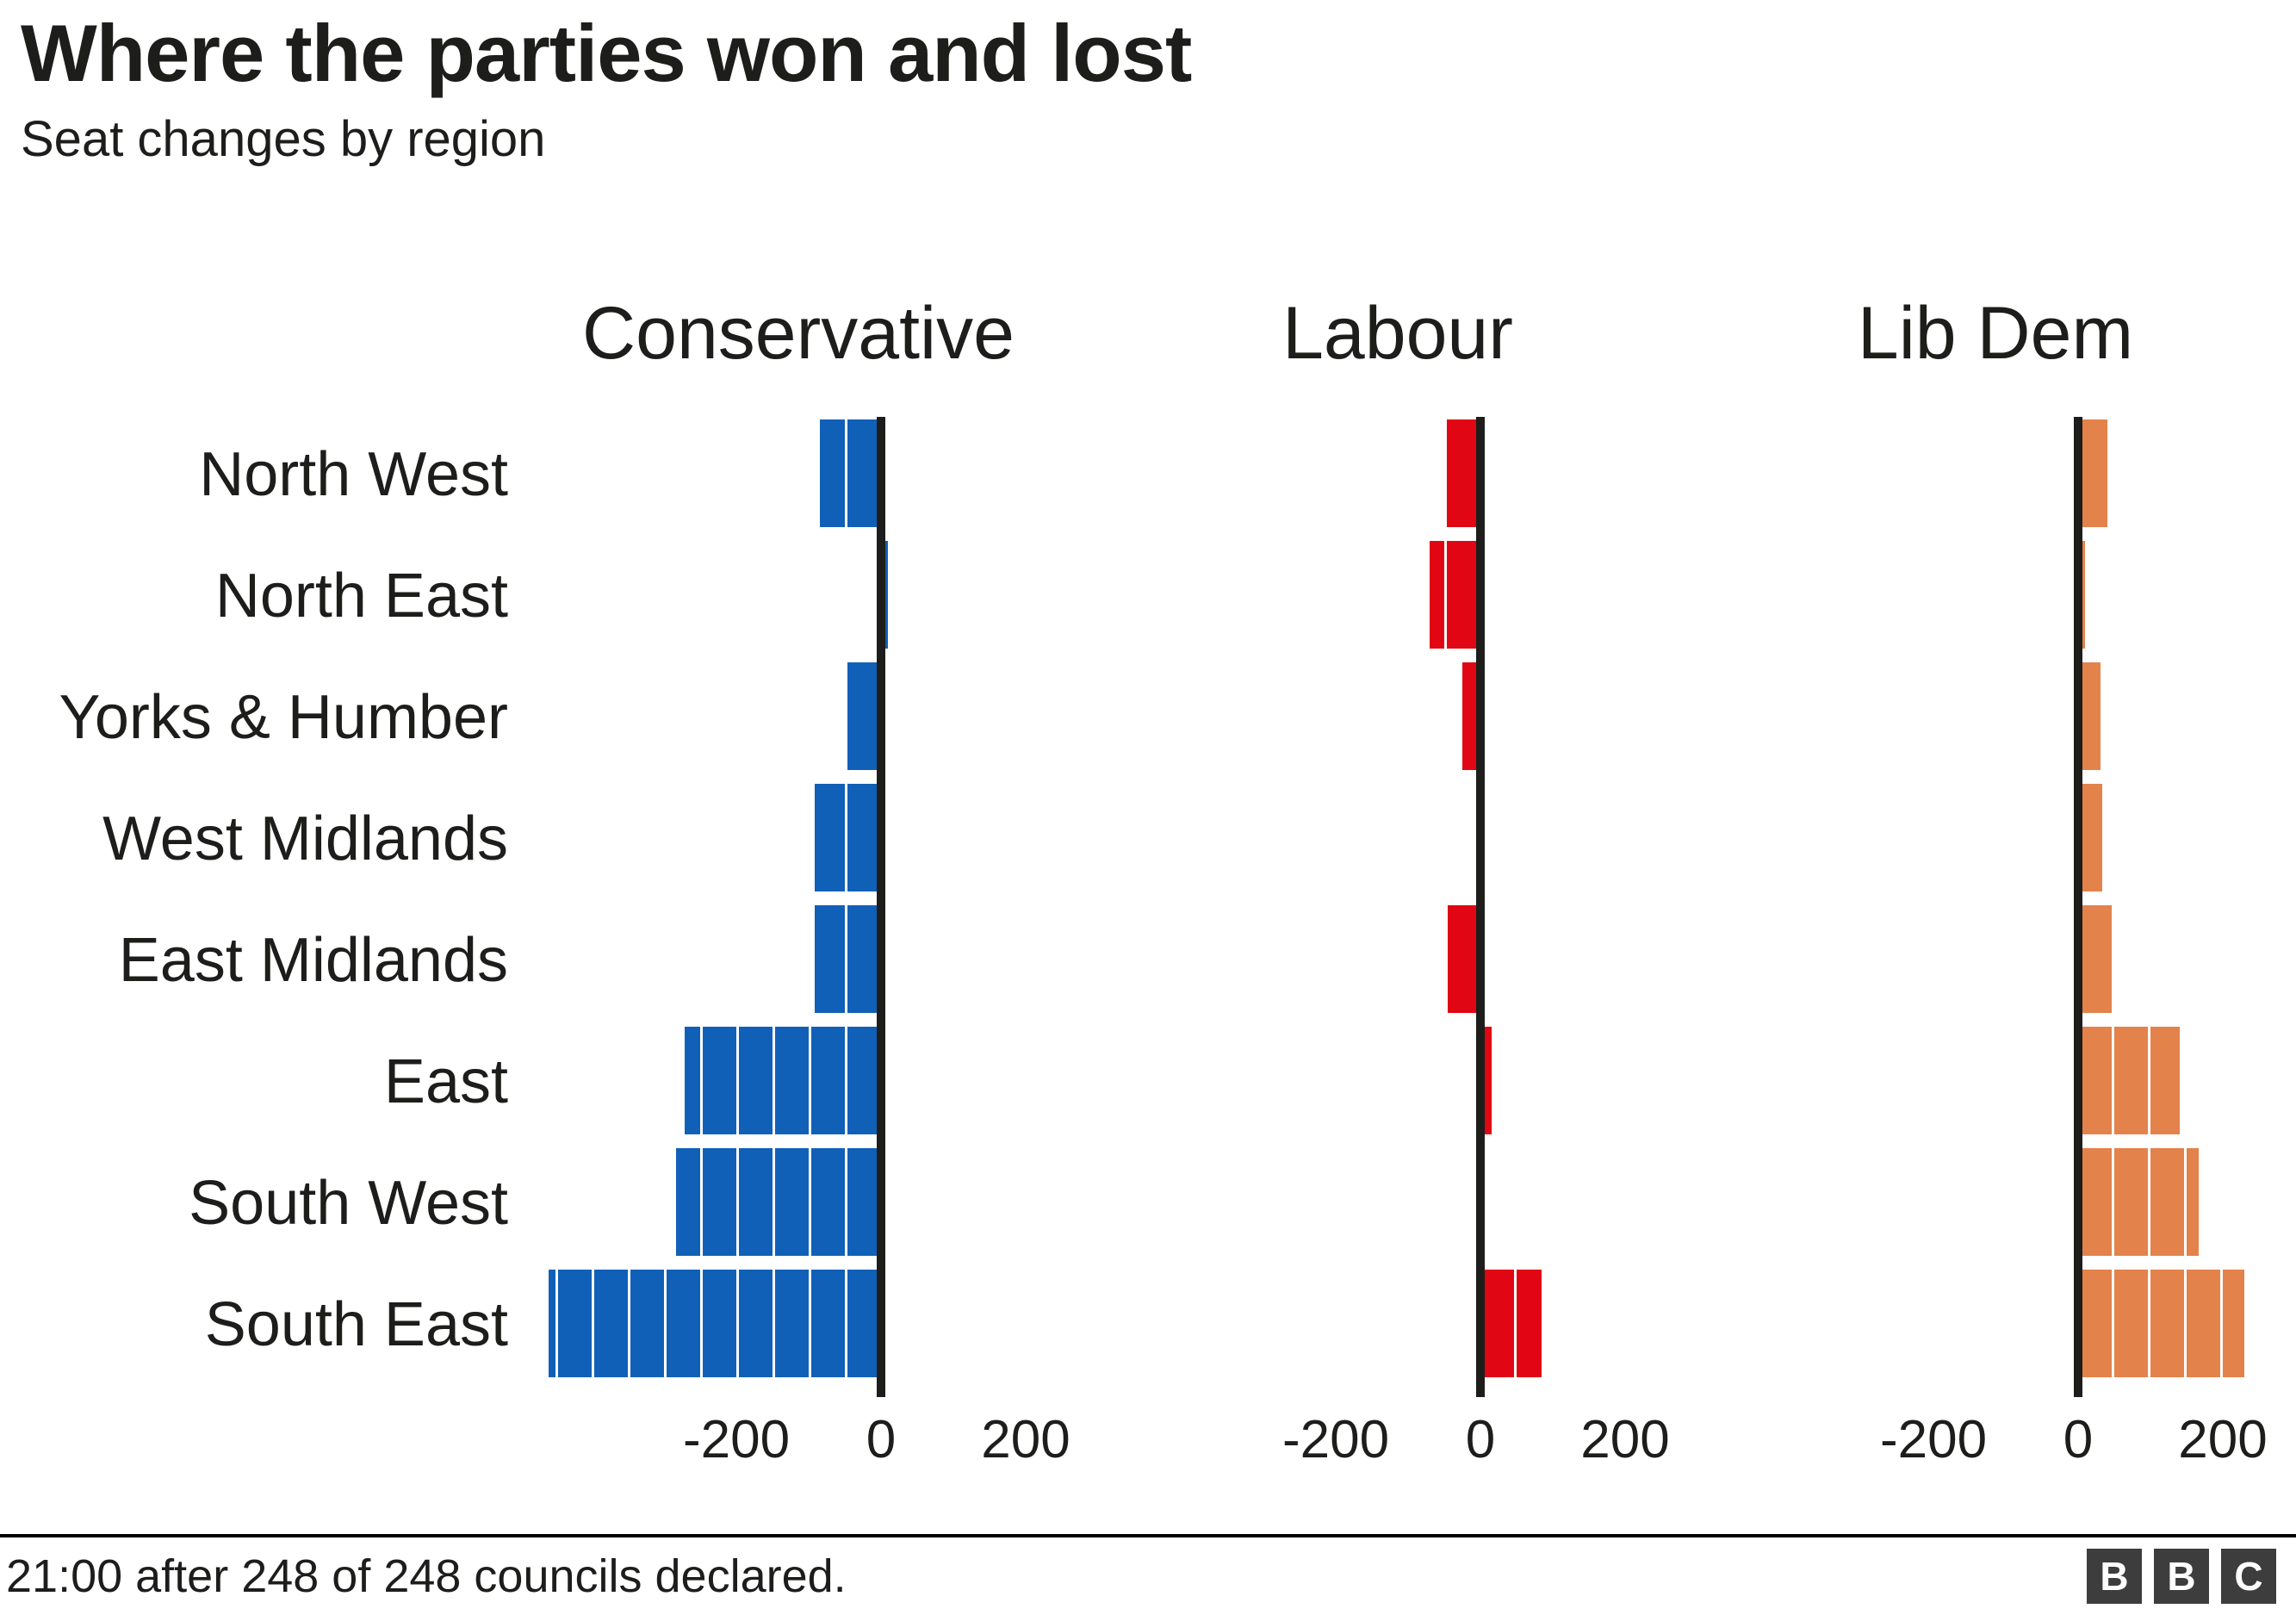 Image resolution: width=2296 pixels, height=1615 pixels. Describe the element at coordinates (2078, 1439) in the screenshot. I see `tick-label-lib-dem-0: 0` at that location.